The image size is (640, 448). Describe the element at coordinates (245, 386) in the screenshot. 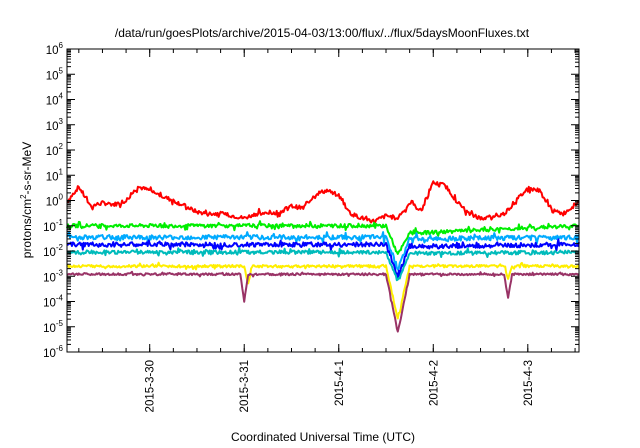

I see `x-tick-label: 2015-3-31` at that location.